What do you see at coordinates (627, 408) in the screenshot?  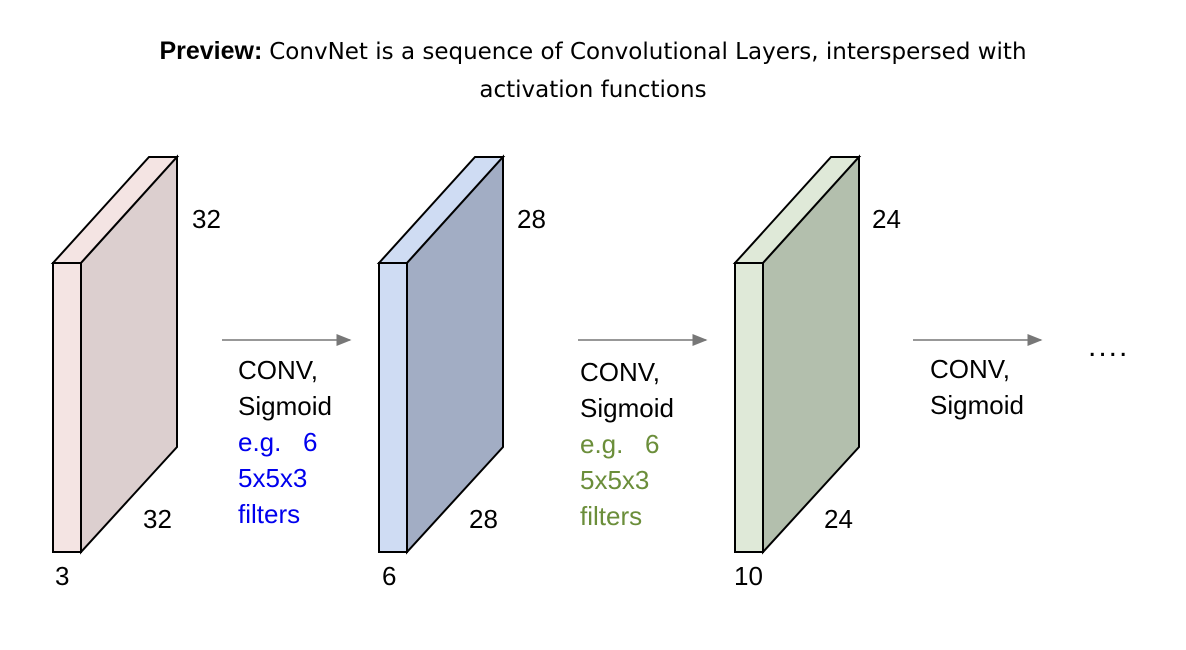 I see `op-2-line2: Sigmoid` at bounding box center [627, 408].